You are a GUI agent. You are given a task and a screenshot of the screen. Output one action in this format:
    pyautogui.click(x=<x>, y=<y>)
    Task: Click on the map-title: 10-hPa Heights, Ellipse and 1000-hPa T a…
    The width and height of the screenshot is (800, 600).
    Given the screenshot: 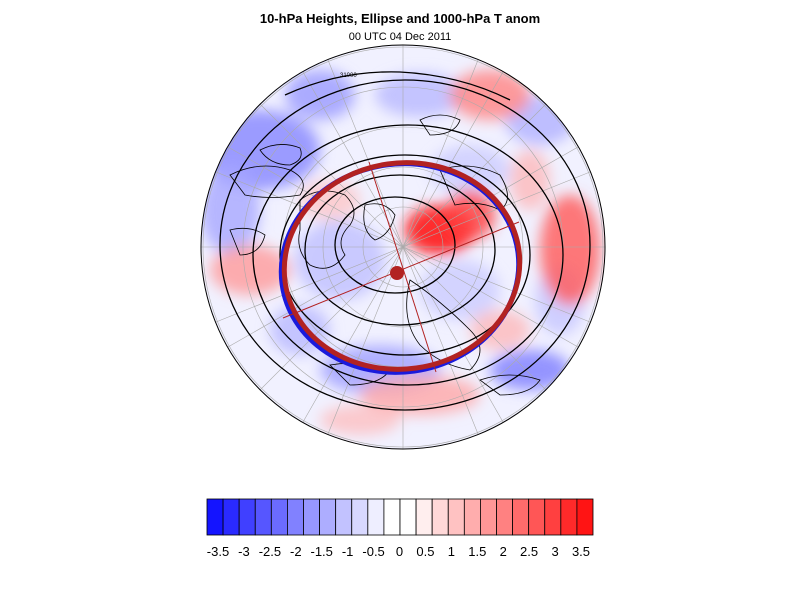 What is the action you would take?
    pyautogui.click(x=400, y=18)
    